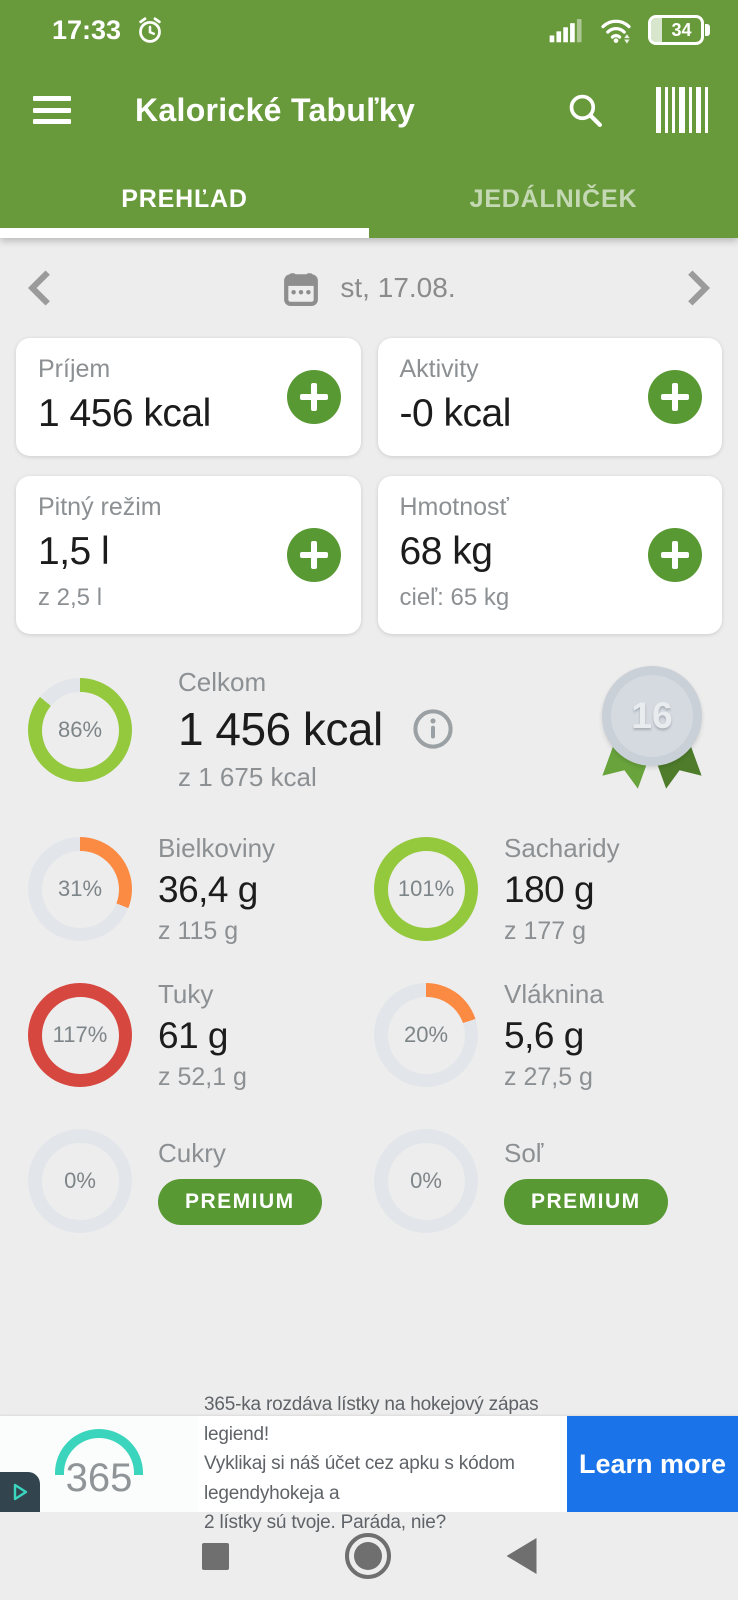  Describe the element at coordinates (100, 507) in the screenshot. I see `card-label: Pitný režim` at that location.